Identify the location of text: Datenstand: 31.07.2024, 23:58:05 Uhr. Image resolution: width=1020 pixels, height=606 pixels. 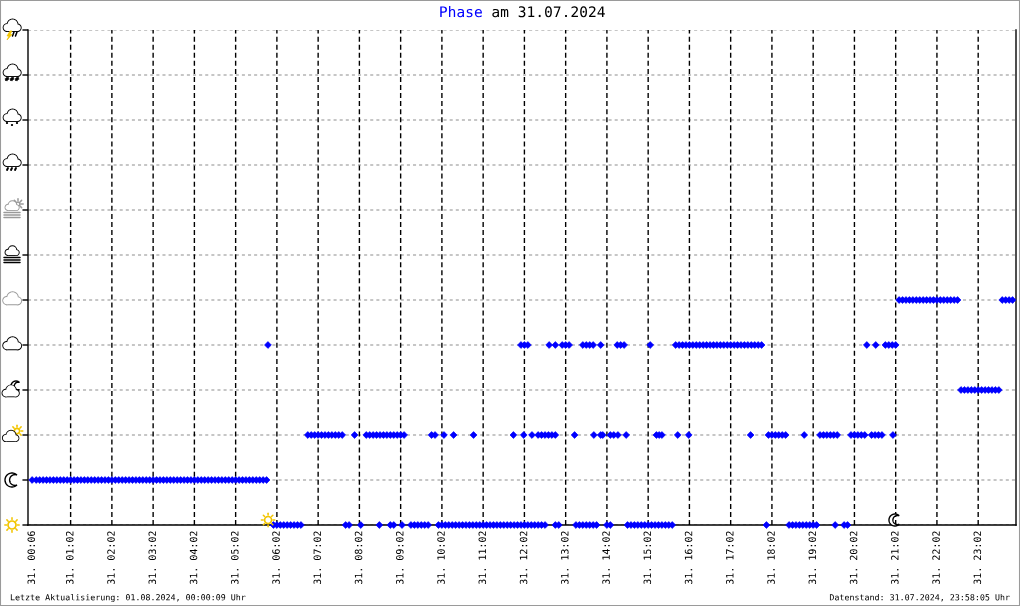
(919, 597).